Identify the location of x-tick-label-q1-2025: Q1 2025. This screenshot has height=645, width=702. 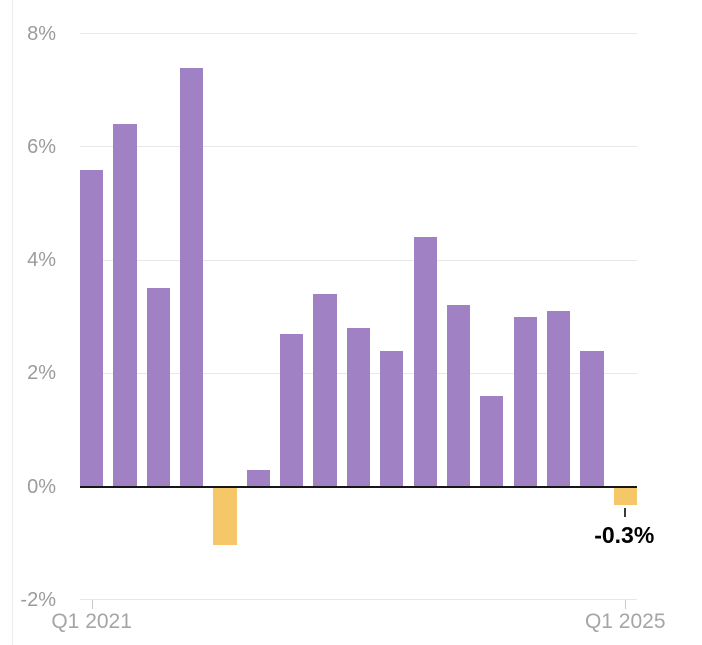
(625, 621).